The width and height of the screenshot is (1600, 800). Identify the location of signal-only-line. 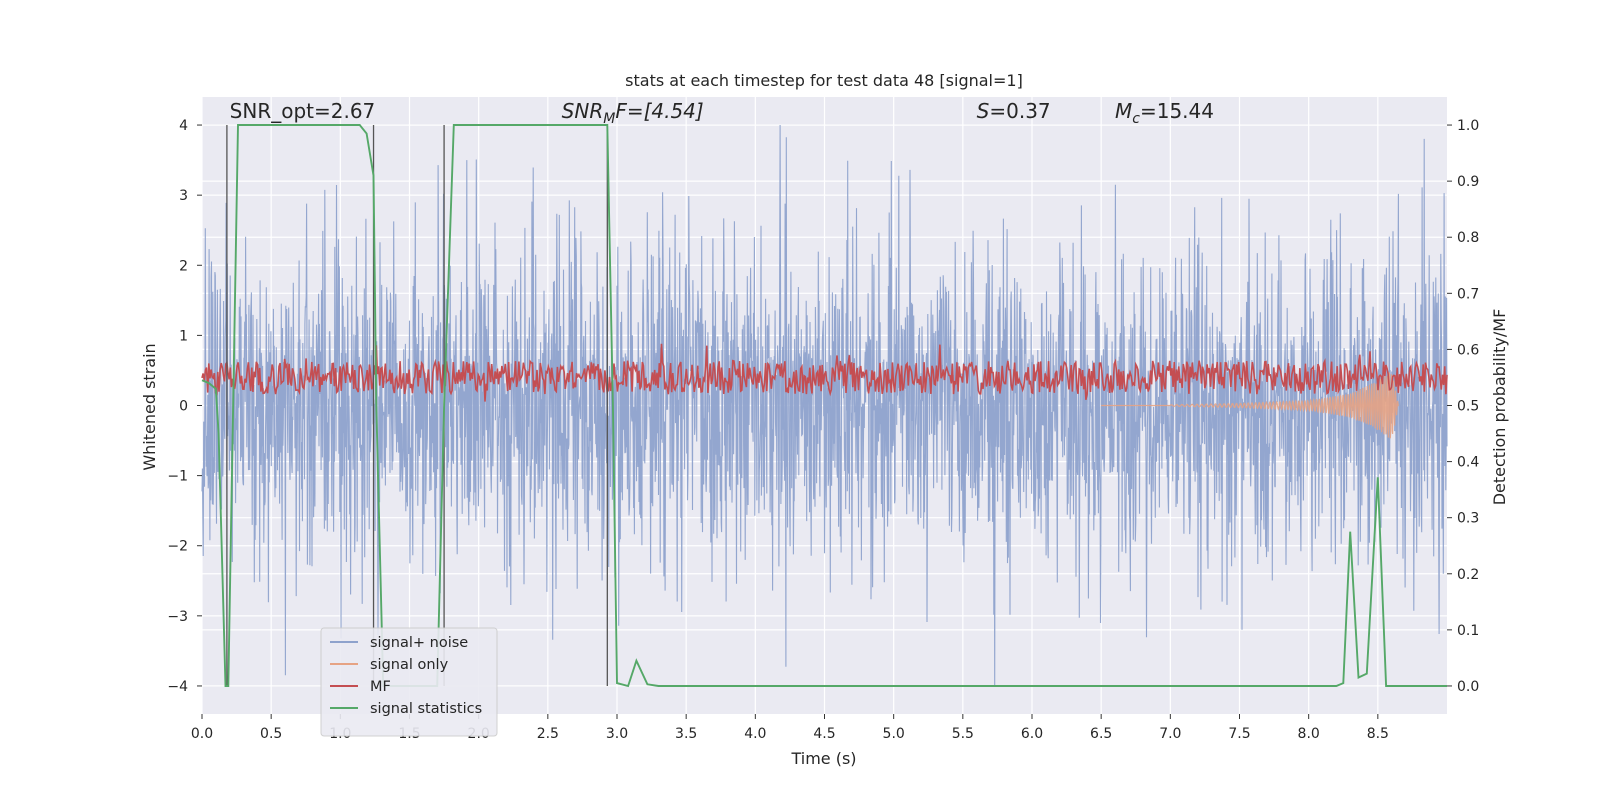
(1250, 405).